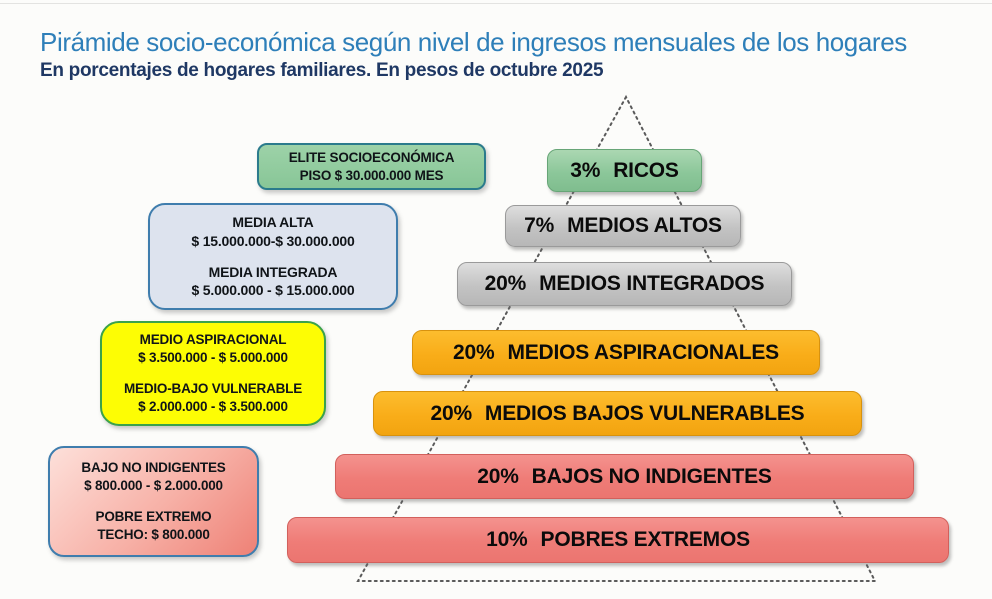 Image resolution: width=992 pixels, height=599 pixels. I want to click on bar-label: BAJOS NO INDIGENTES, so click(651, 476).